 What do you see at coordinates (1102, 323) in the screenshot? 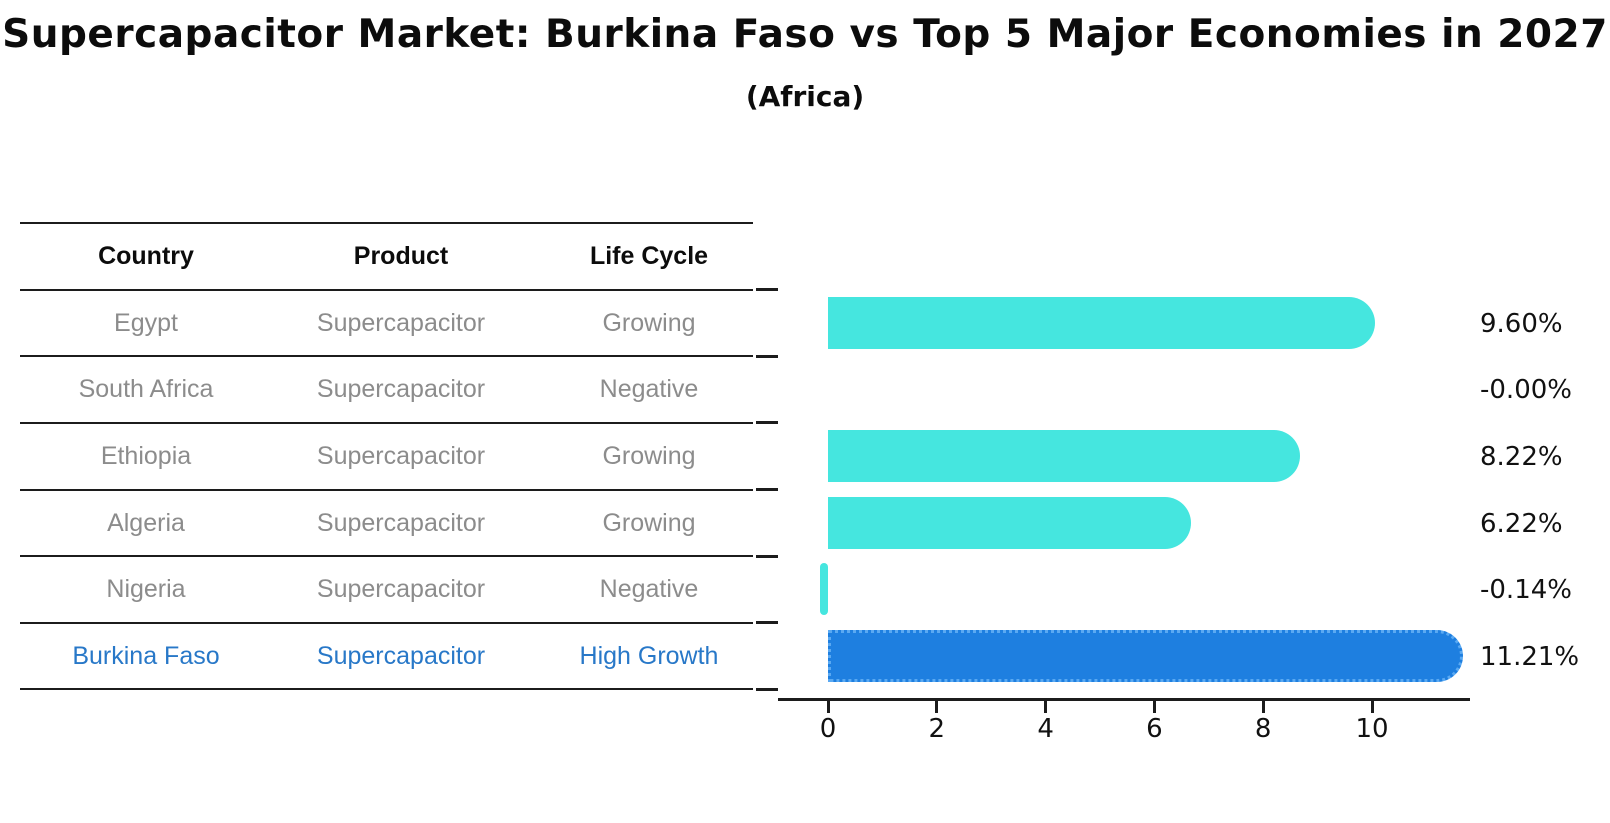
I see `bar-egypt` at bounding box center [1102, 323].